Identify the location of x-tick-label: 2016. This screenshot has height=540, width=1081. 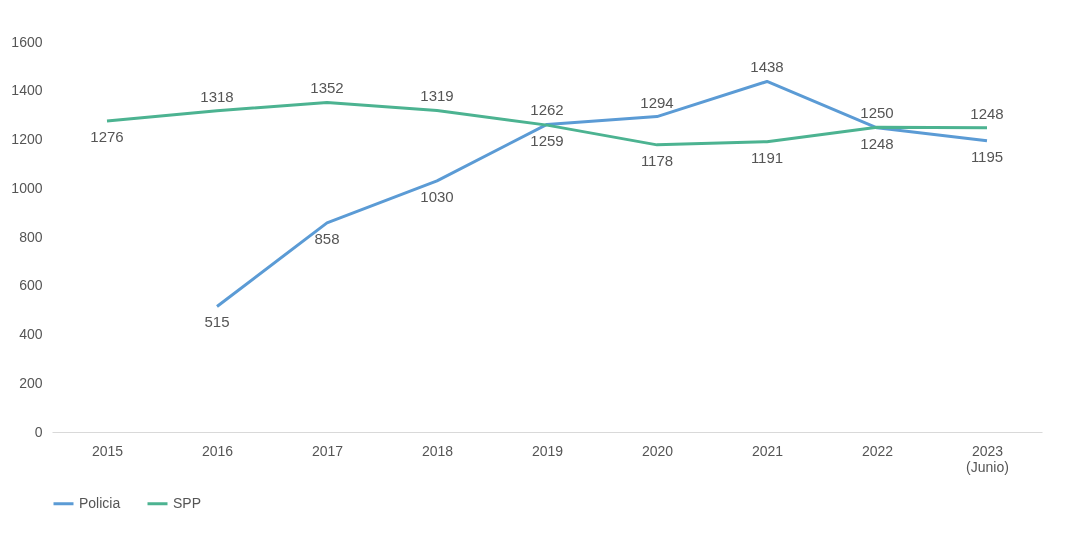
(217, 450).